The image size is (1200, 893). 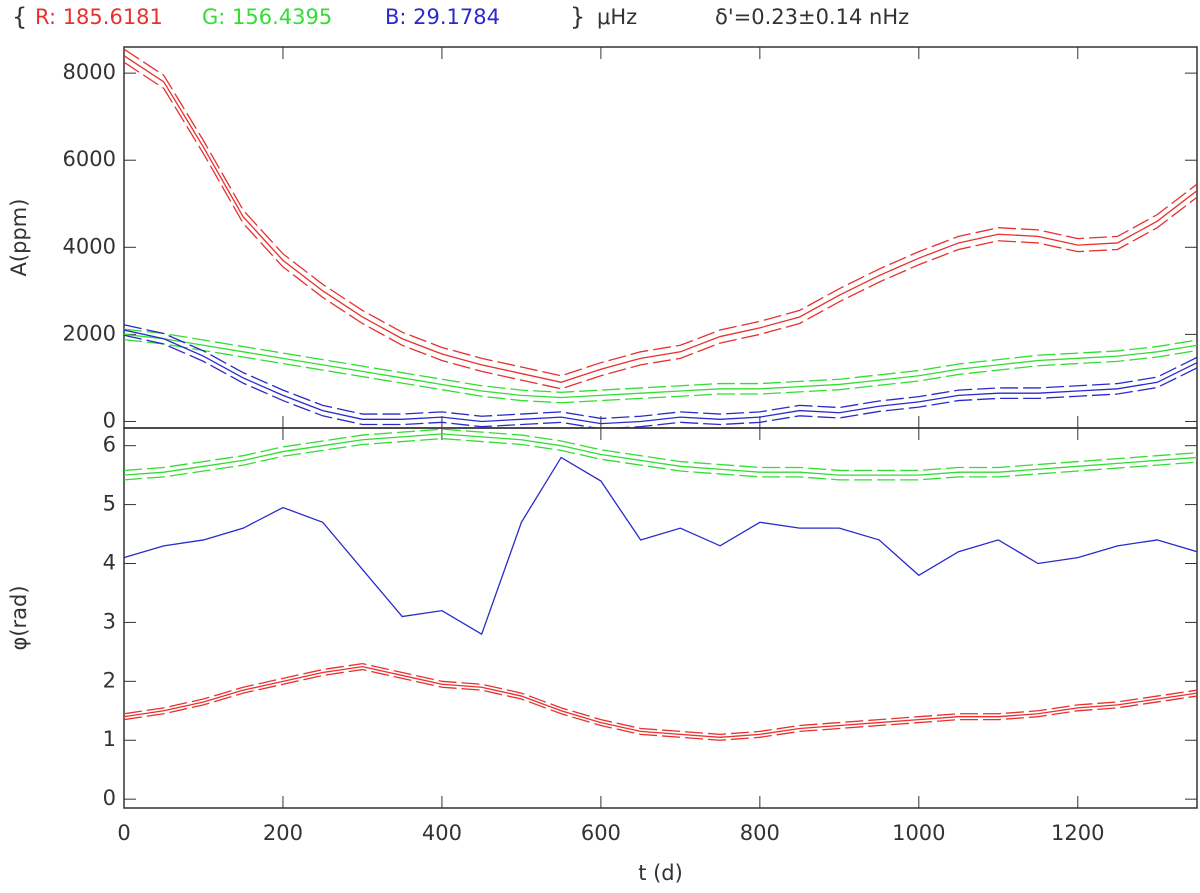 What do you see at coordinates (442, 833) in the screenshot?
I see `x-tick-label: 400` at bounding box center [442, 833].